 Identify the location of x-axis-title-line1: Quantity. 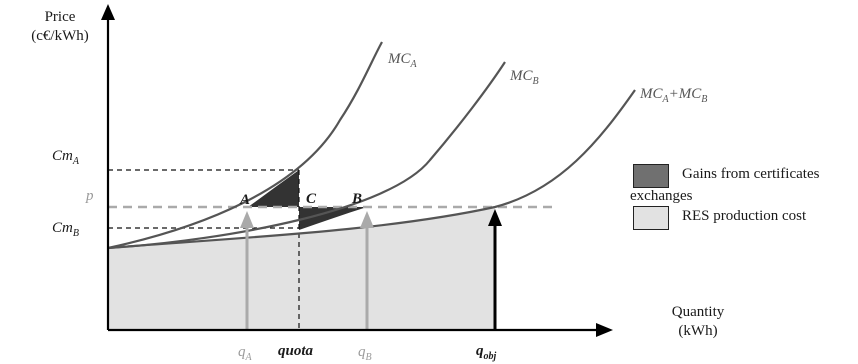
(698, 312).